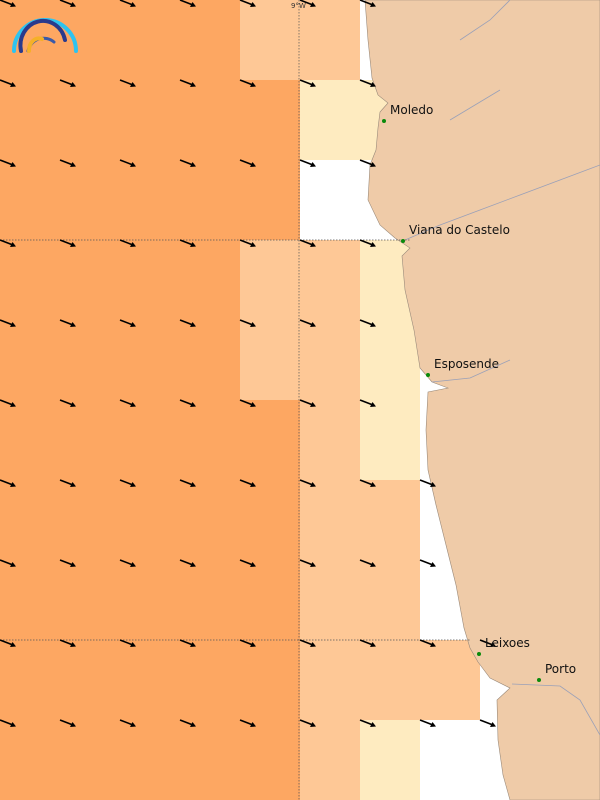 Image resolution: width=600 pixels, height=800 pixels. I want to click on longitude-label: 9°W, so click(298, 6).